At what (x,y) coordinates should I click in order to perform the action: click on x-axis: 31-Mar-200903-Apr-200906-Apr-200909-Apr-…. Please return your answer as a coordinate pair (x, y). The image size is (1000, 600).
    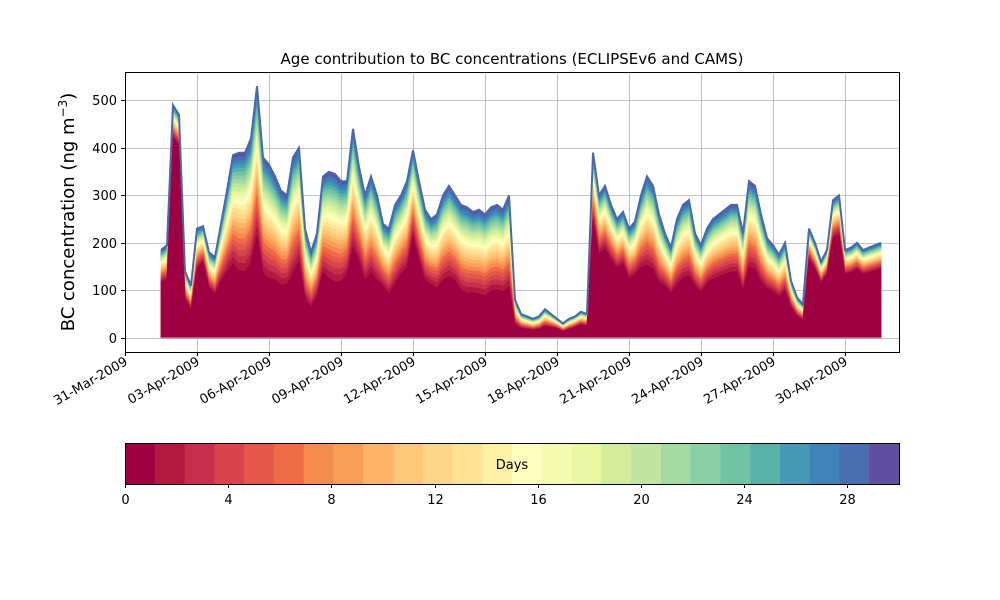
    Looking at the image, I should click on (451, 380).